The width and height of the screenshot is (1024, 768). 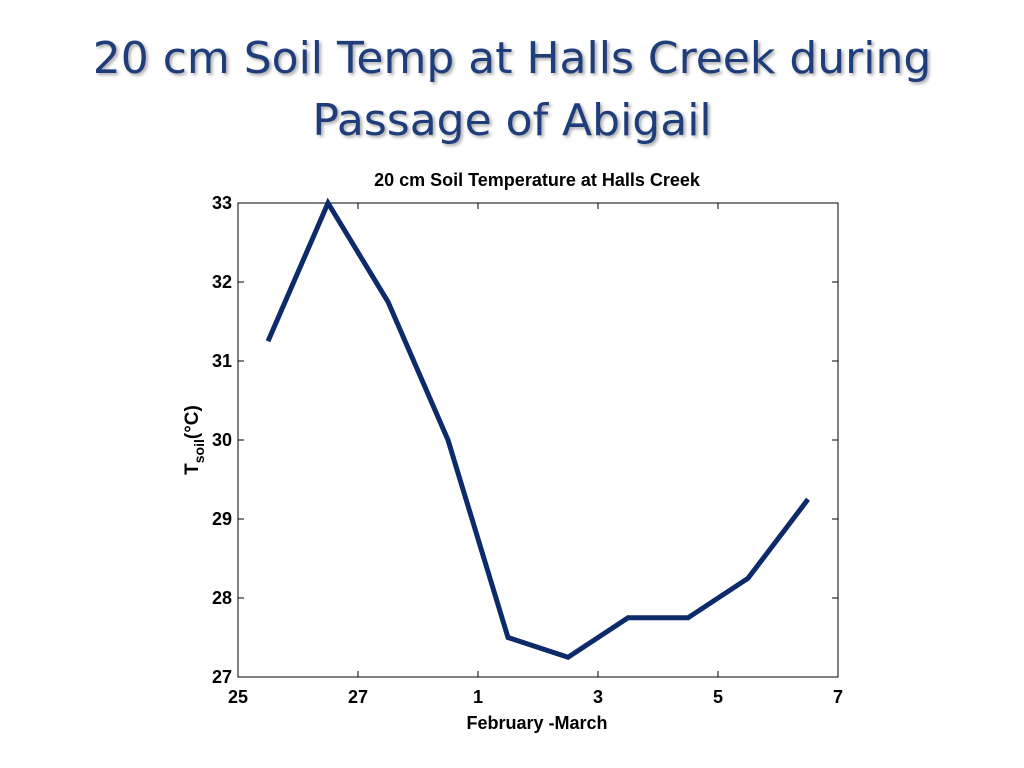 I want to click on y-axis-label: Tsoil(°C), so click(x=194, y=440).